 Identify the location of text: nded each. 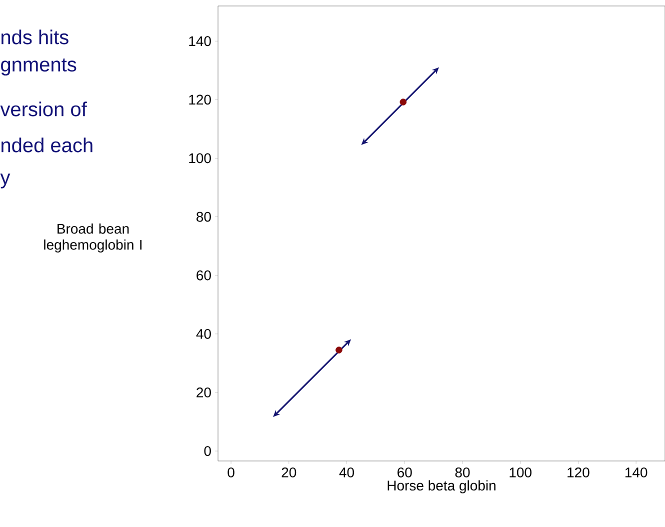
(47, 145).